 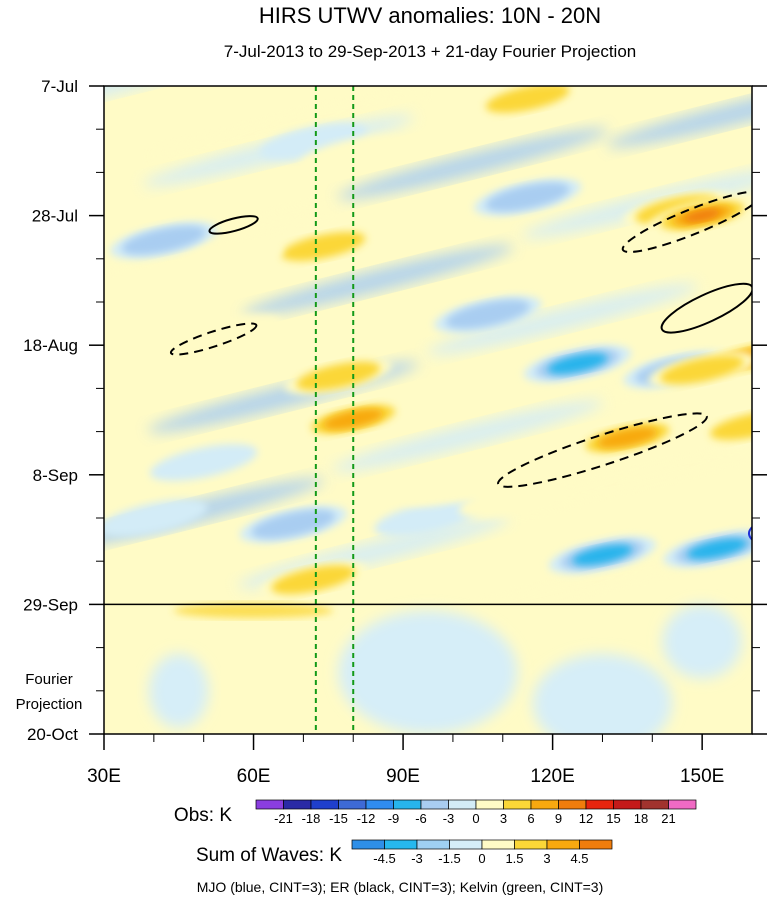 What do you see at coordinates (421, 818) in the screenshot?
I see `colorbar-tick-label: -6` at bounding box center [421, 818].